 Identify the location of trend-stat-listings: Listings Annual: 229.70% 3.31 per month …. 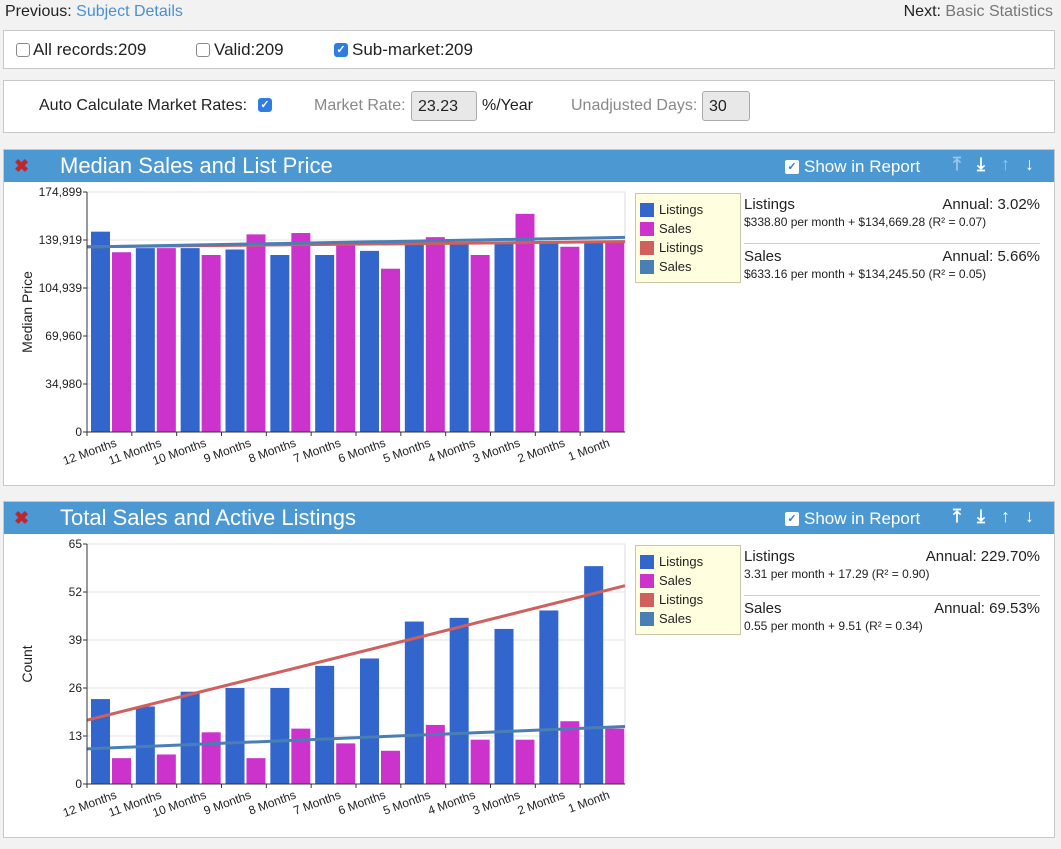
(892, 571).